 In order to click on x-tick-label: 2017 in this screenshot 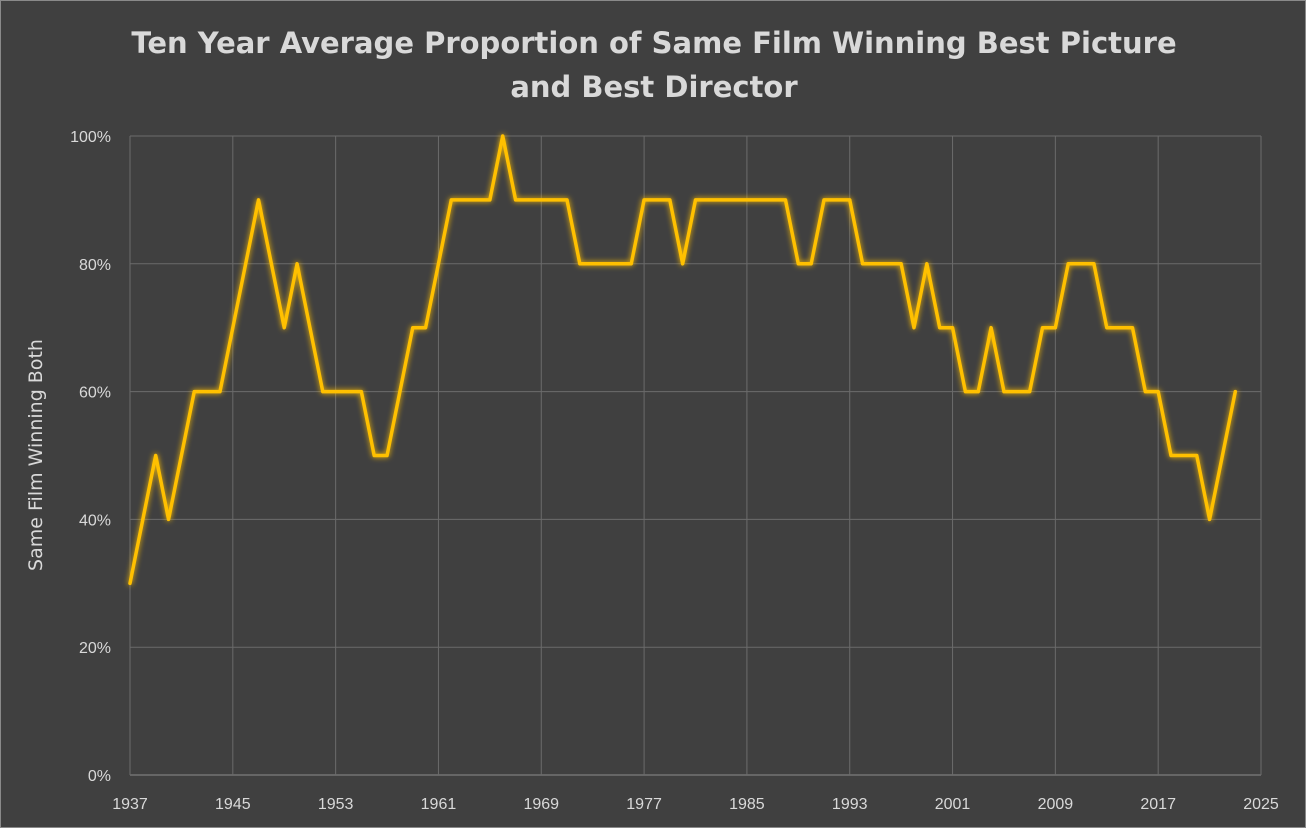, I will do `click(1158, 804)`.